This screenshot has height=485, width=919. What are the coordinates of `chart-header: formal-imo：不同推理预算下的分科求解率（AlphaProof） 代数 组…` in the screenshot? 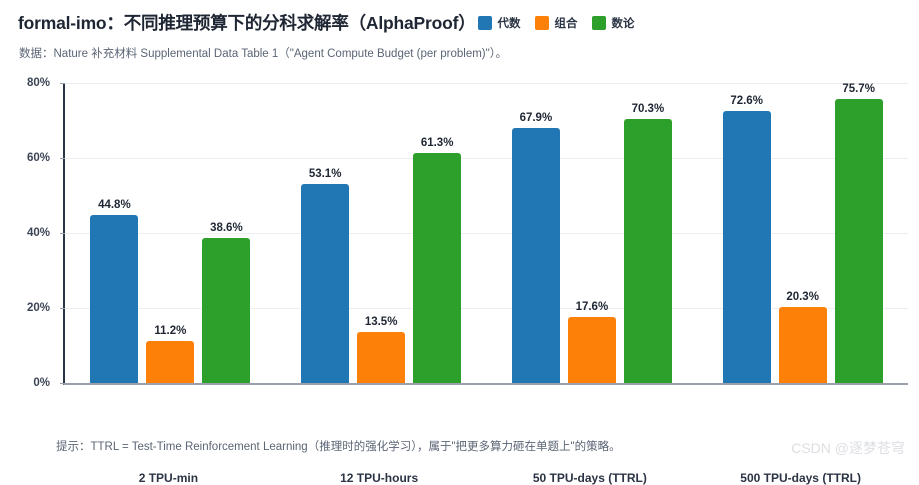 It's located at (459, 35).